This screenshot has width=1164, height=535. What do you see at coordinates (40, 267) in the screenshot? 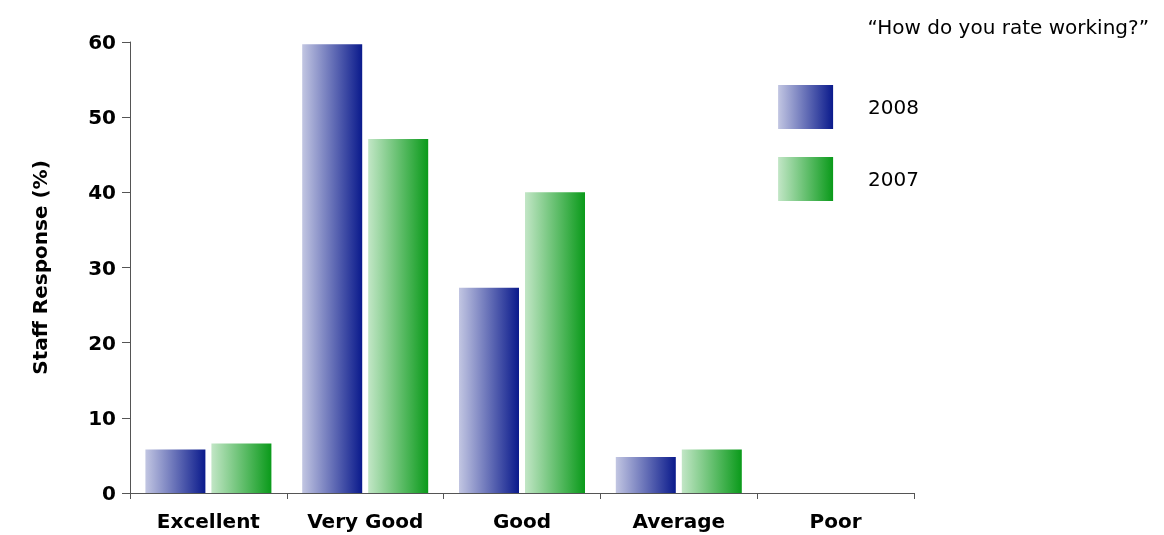
I see `y-axis-title: Staff Response (%)` at bounding box center [40, 267].